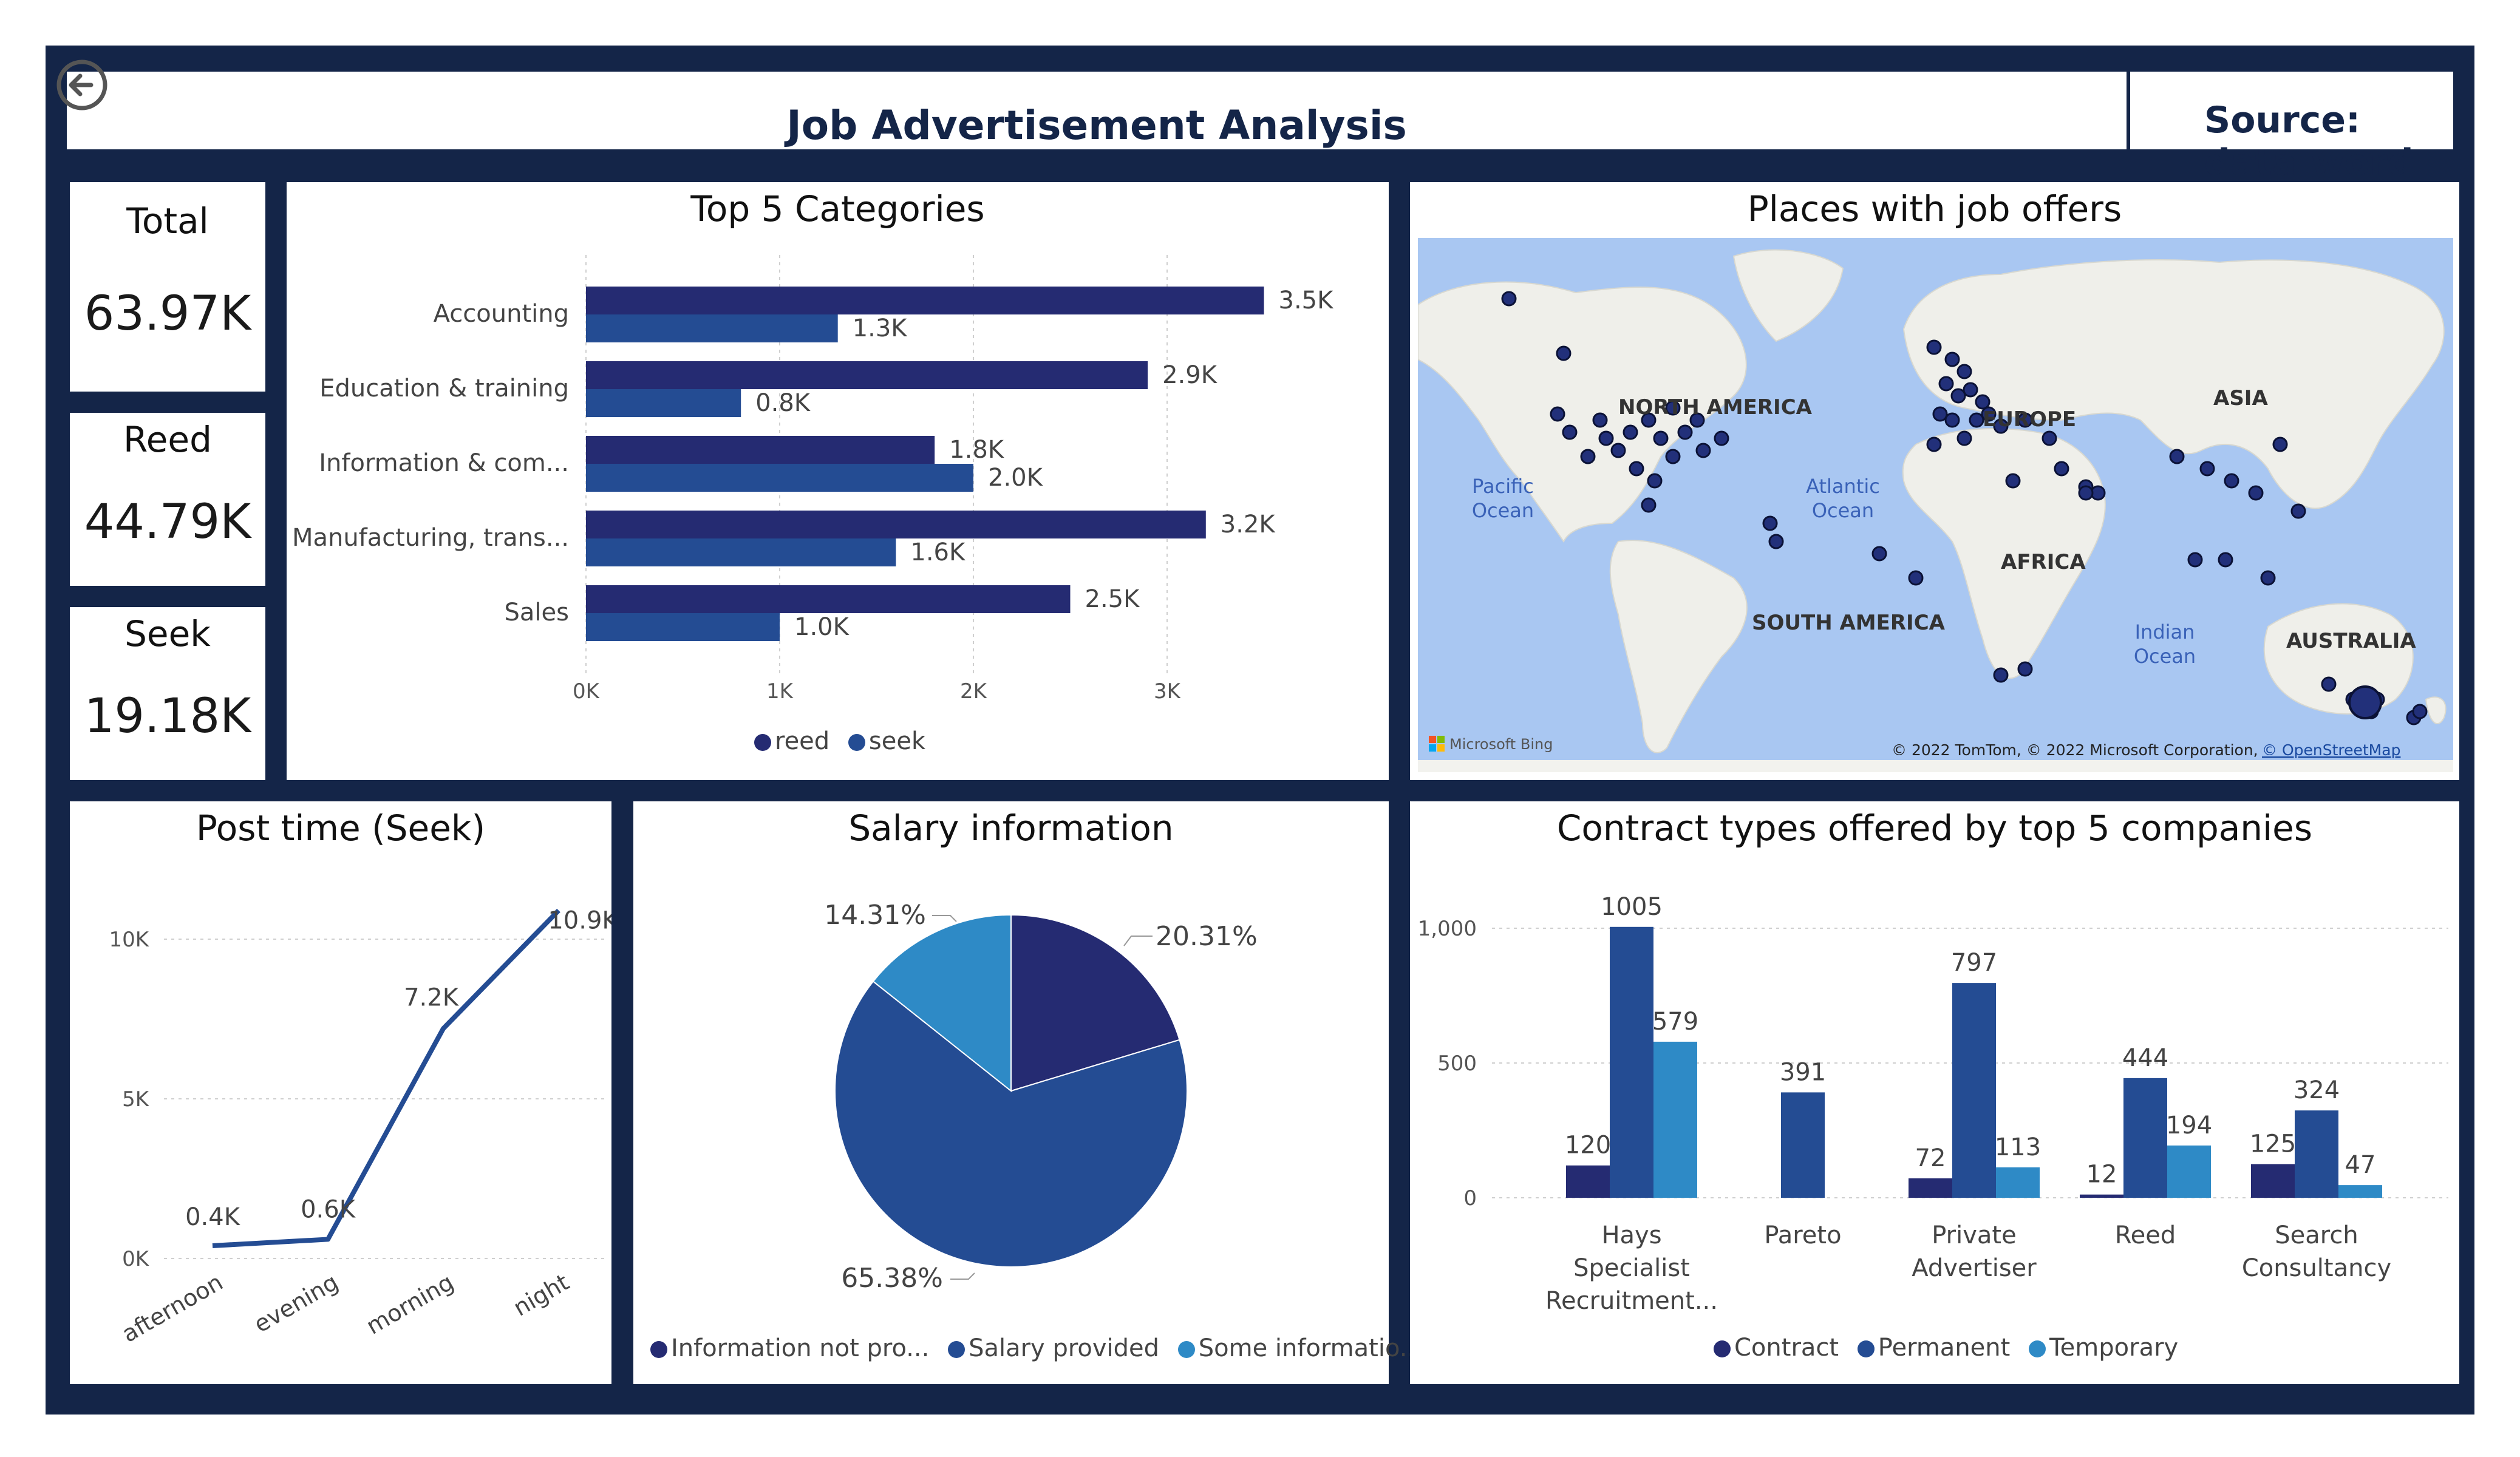 The width and height of the screenshot is (2520, 1457). Describe the element at coordinates (82, 85) in the screenshot. I see `back-arrow-icon` at that location.